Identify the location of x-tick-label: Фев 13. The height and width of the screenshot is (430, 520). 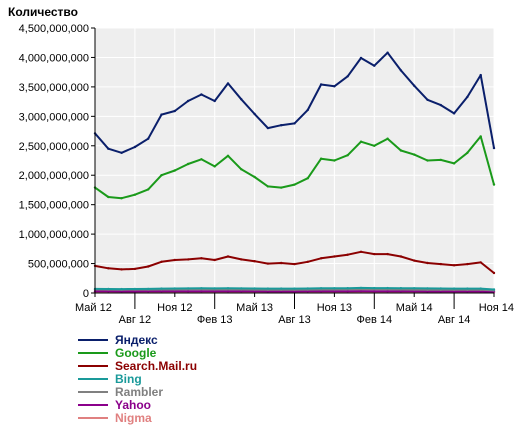
(215, 320).